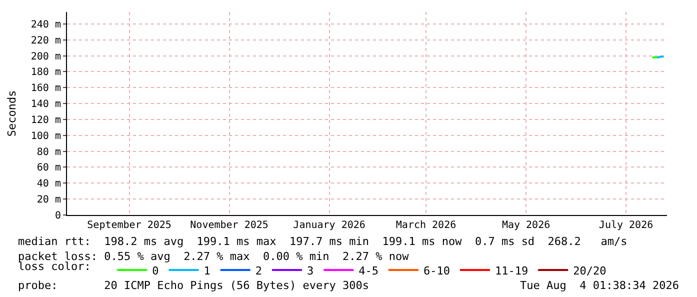  Describe the element at coordinates (45, 120) in the screenshot. I see `y-tick-label: 120 m` at that location.